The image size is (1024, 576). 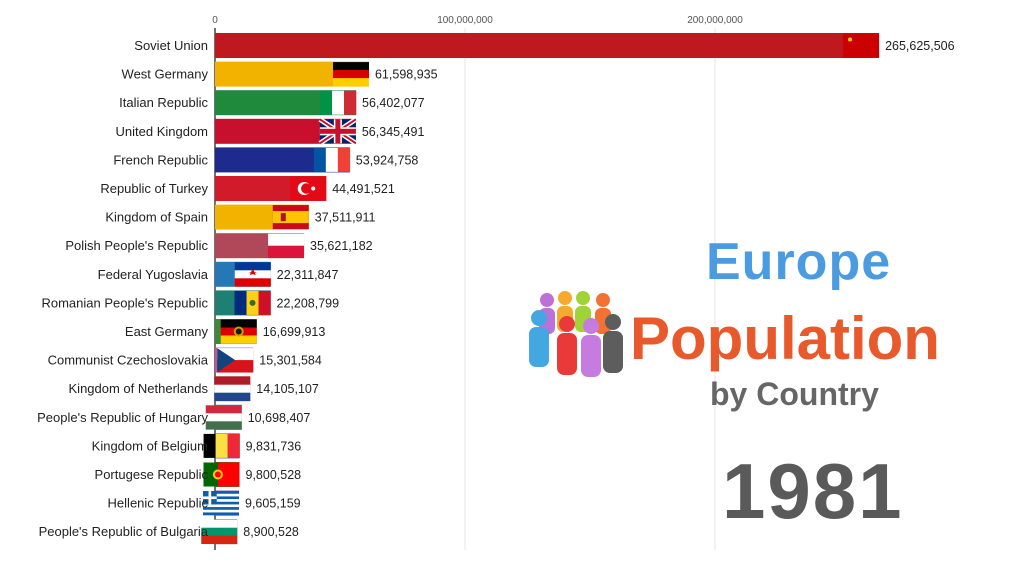 I want to click on category-label: French Republic, so click(x=160, y=159).